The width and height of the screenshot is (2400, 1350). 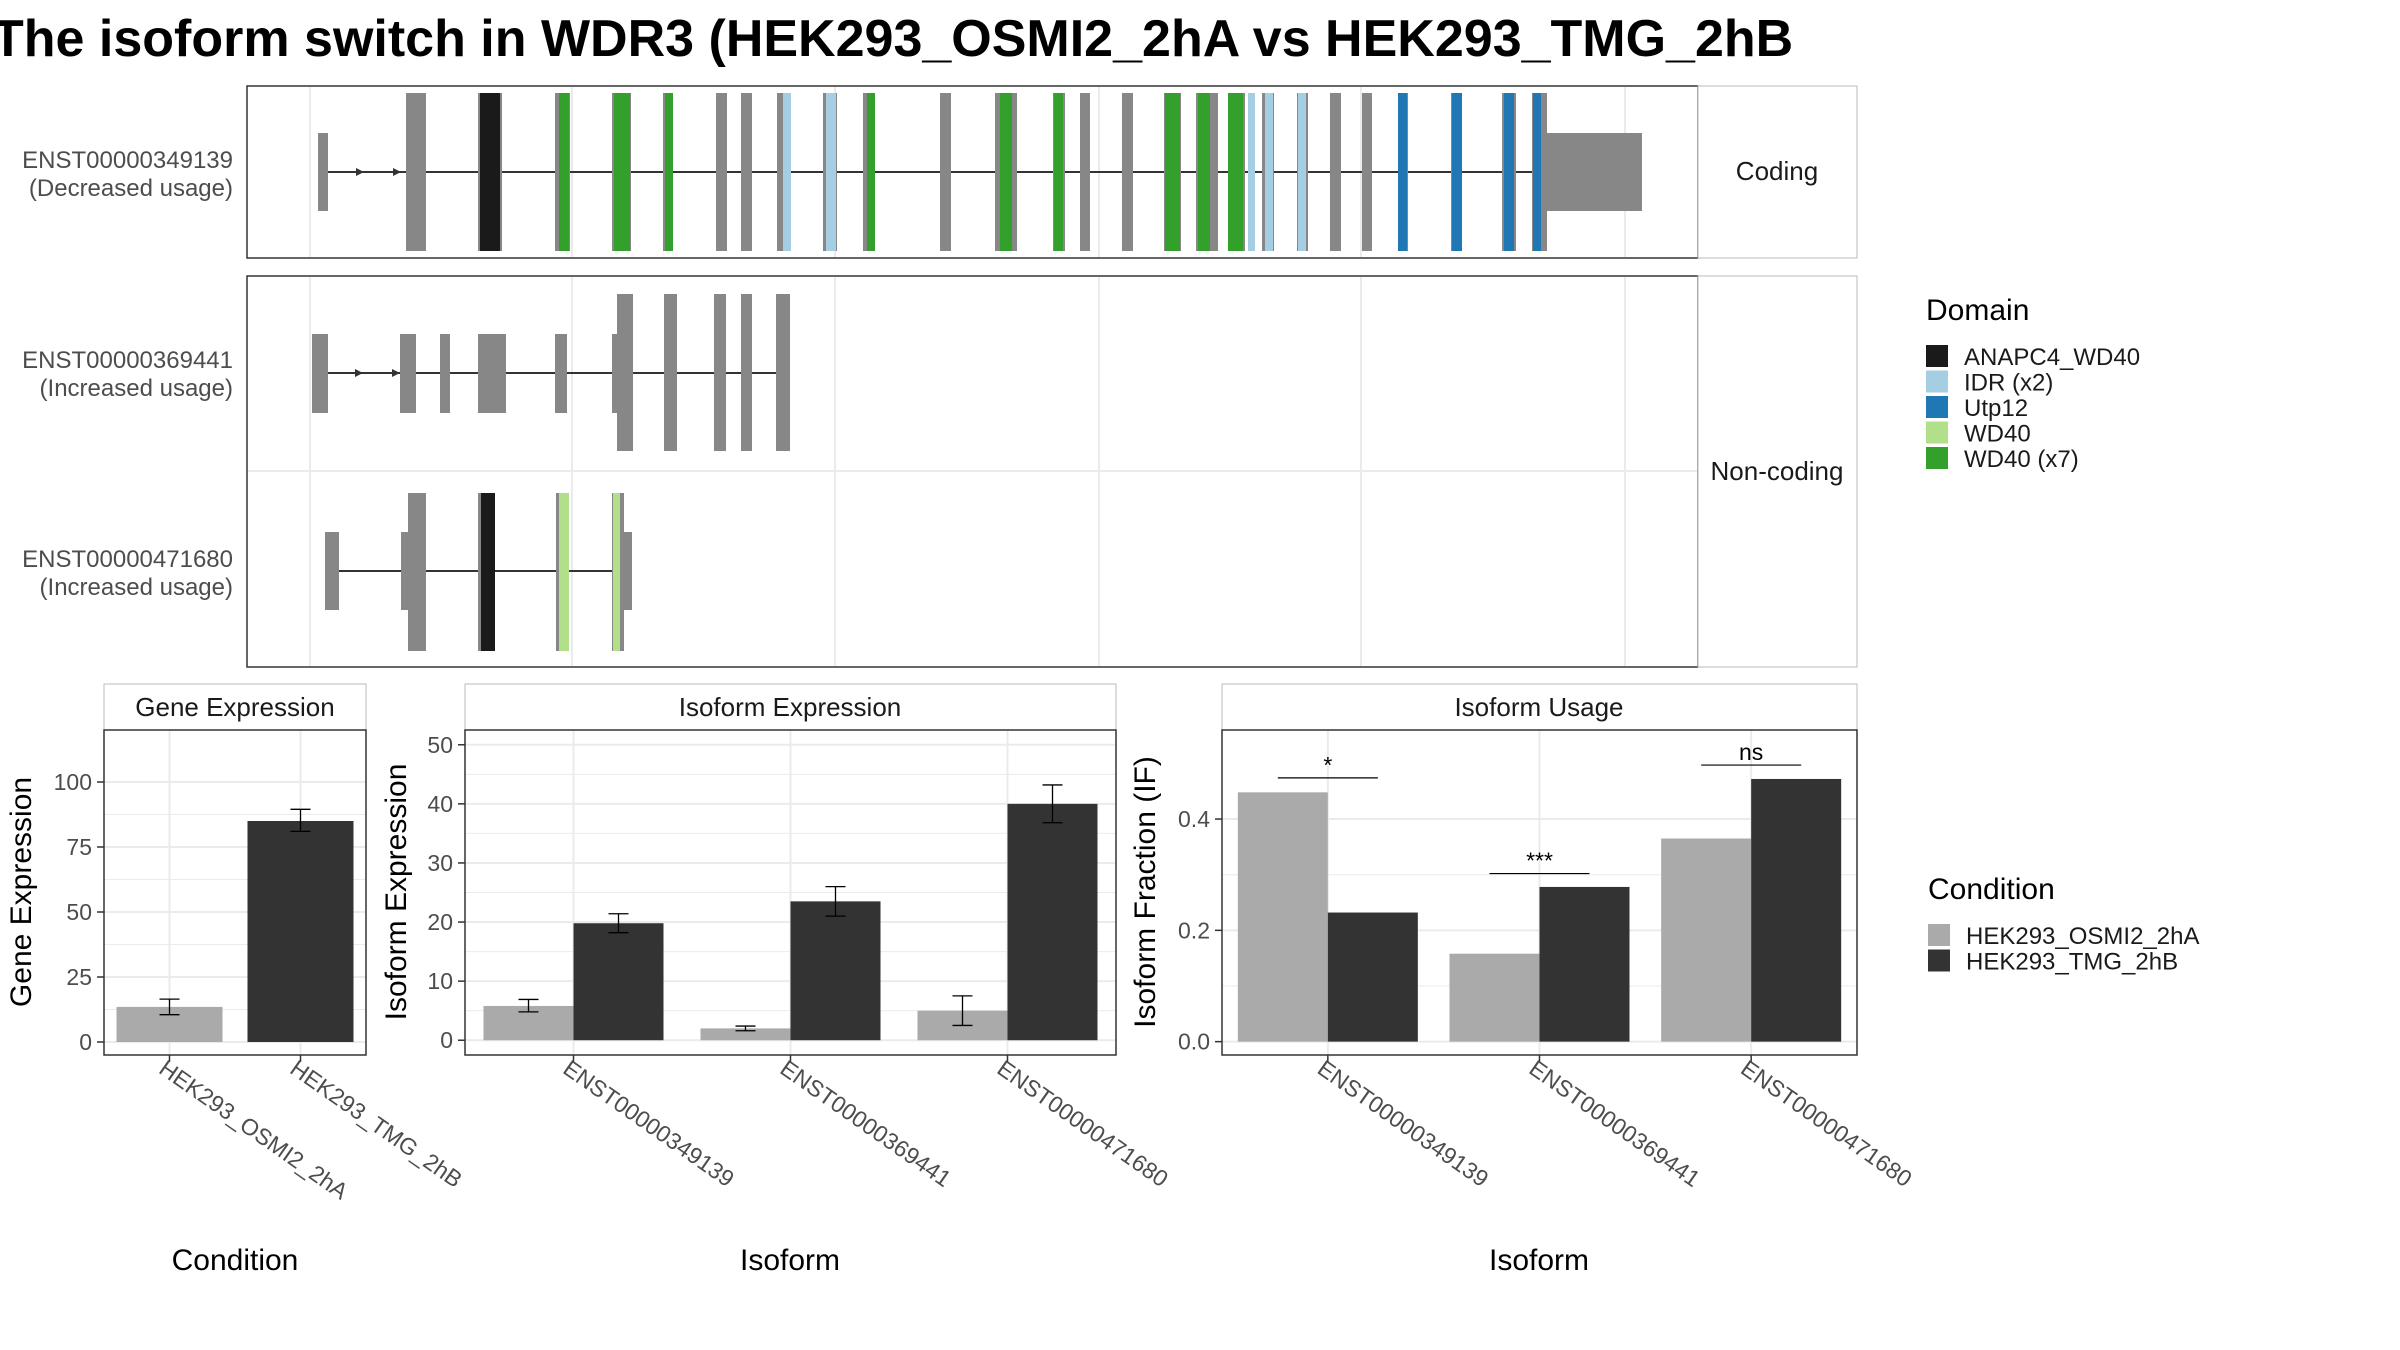 I want to click on isoform-expression-ytick-label: 40, so click(x=440, y=804).